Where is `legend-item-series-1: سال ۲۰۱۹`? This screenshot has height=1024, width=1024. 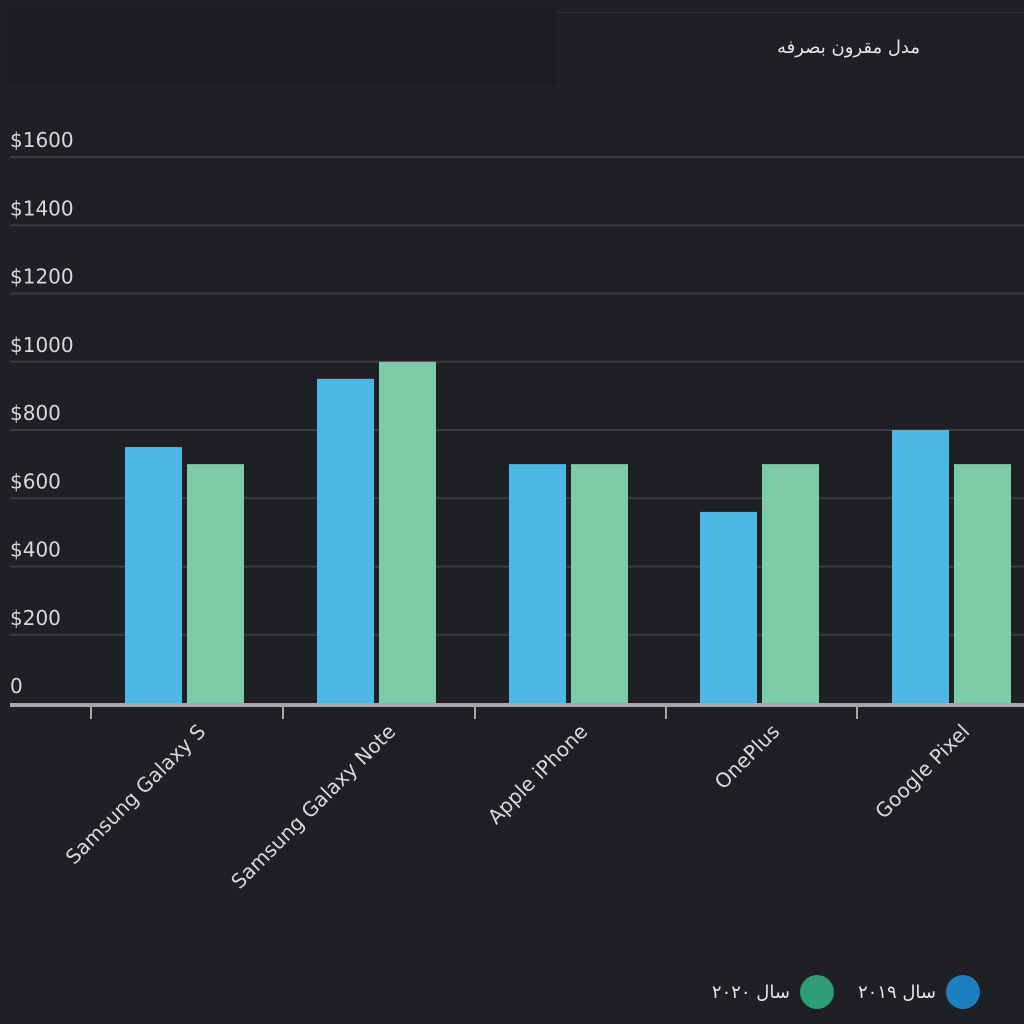
legend-item-series-1: سال ۲۰۱۹ is located at coordinates (919, 992).